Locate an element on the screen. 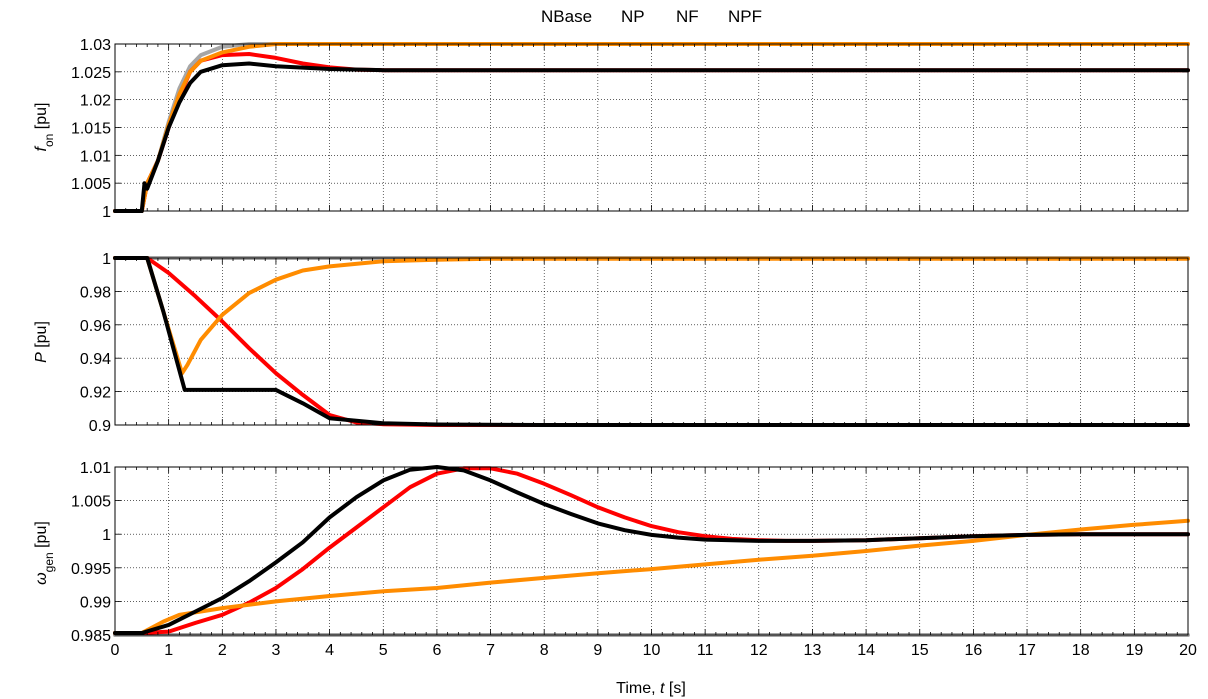 This screenshot has height=699, width=1208. y-tick-label: 0.94 is located at coordinates (95, 359).